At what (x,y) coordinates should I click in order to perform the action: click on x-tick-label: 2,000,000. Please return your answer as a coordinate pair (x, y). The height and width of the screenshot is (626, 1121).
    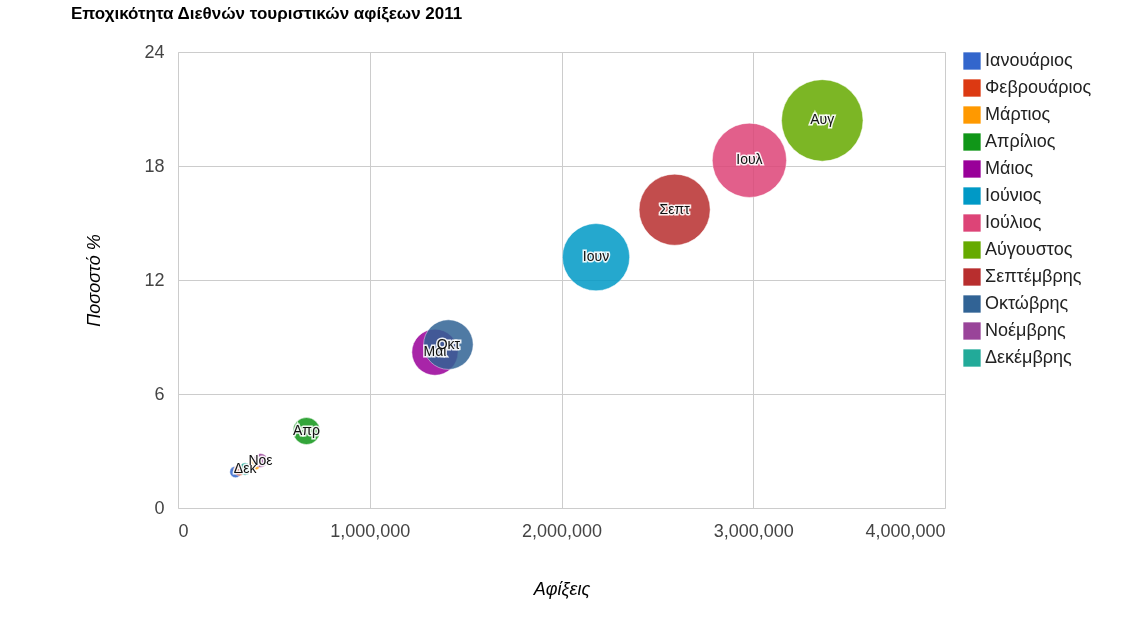
    Looking at the image, I should click on (562, 530).